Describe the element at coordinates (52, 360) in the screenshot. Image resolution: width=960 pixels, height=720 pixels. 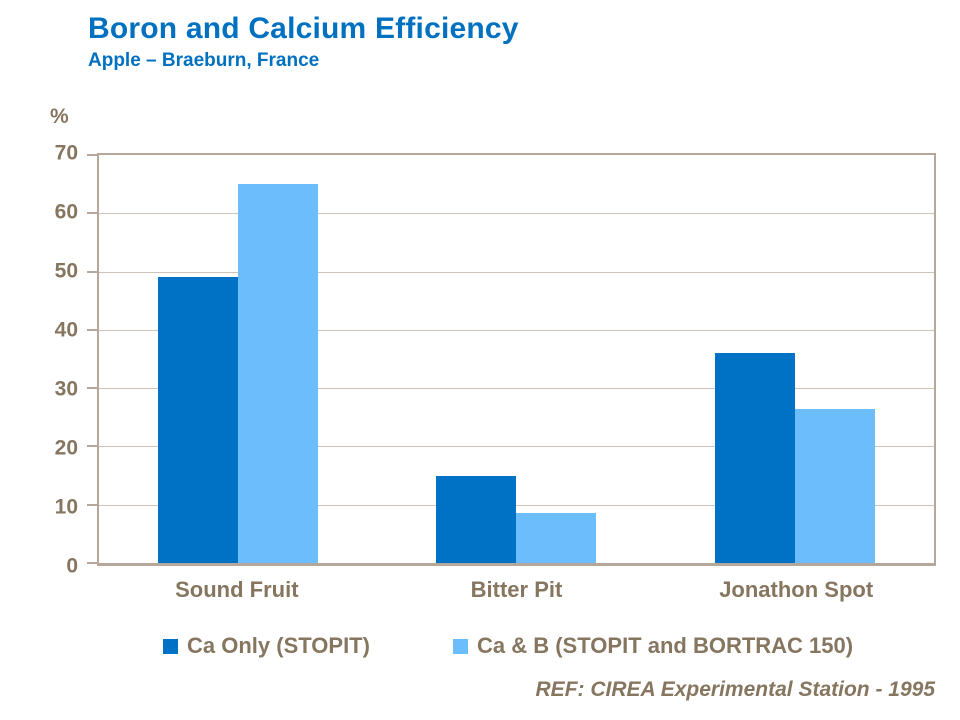
I see `y-axis: 0 10 20 30 40 50 60 70` at that location.